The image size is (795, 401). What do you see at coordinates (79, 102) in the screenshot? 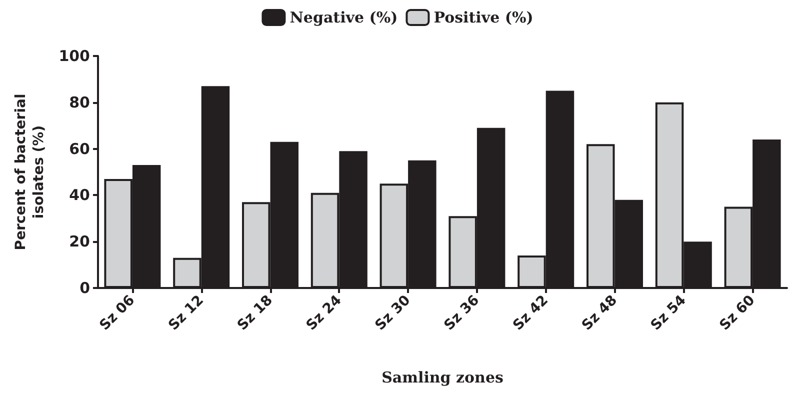
I see `y-tick-label: 80` at bounding box center [79, 102].